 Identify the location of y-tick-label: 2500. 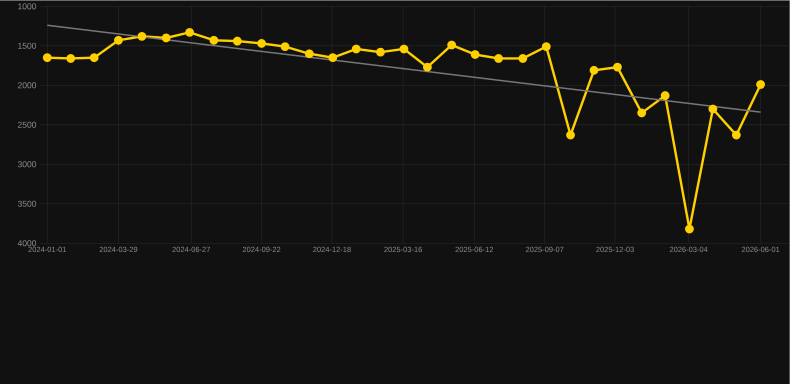
(27, 125).